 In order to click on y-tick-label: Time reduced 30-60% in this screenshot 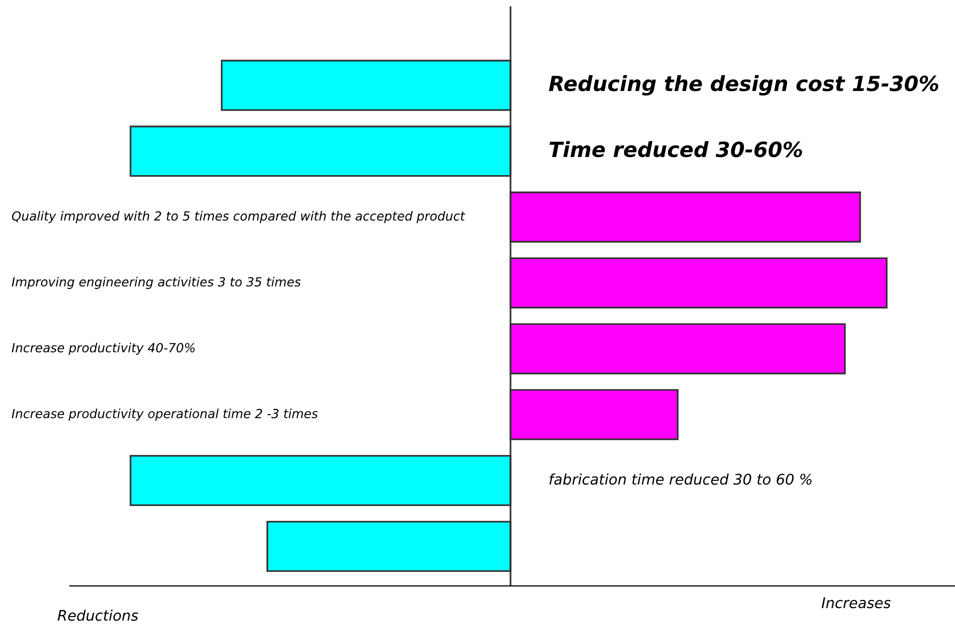, I will do `click(676, 149)`.